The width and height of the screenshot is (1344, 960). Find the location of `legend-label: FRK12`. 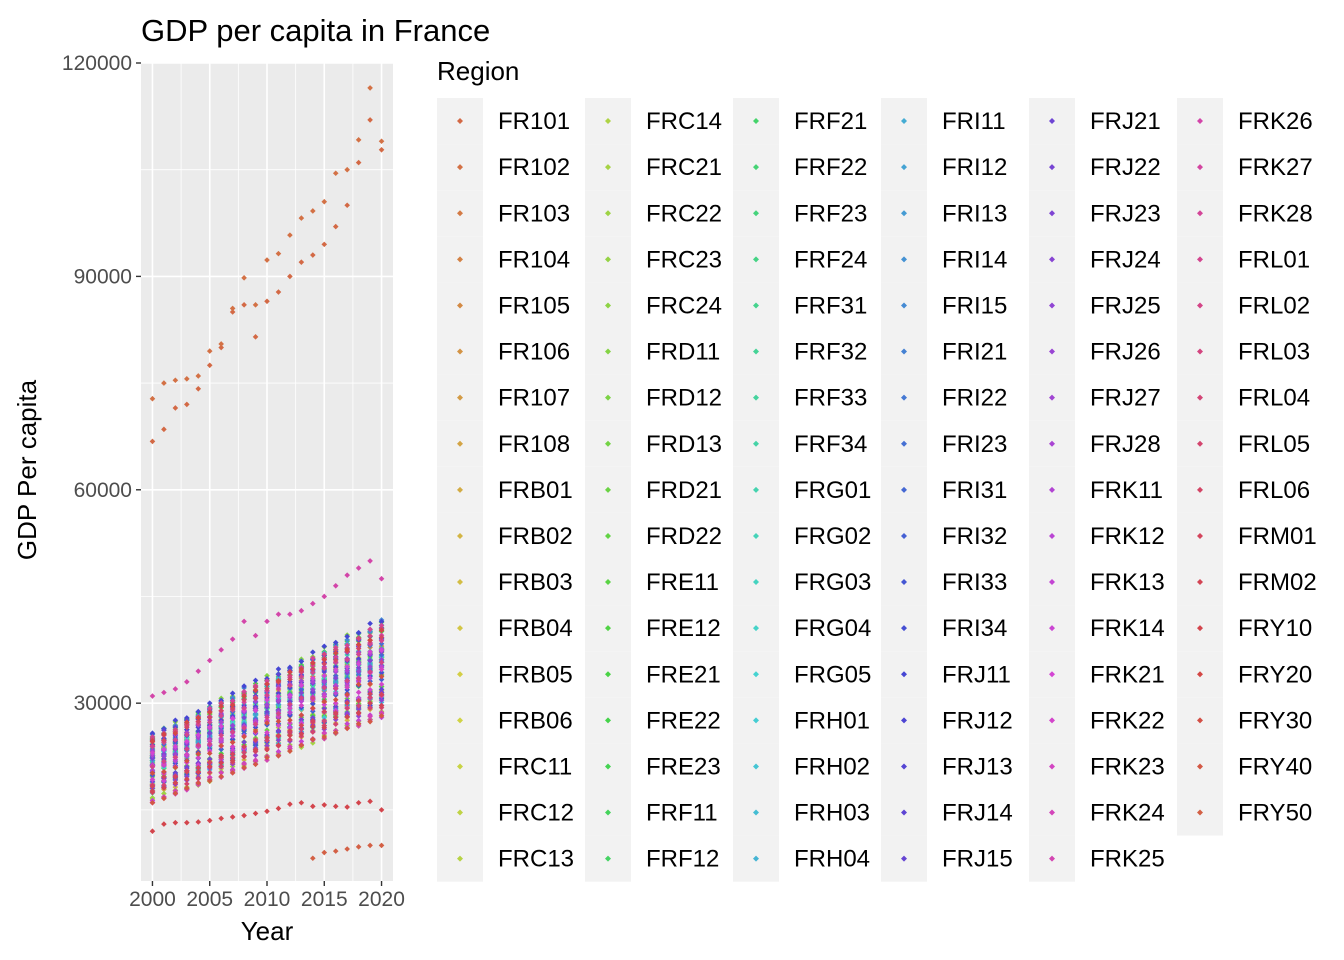

legend-label: FRK12 is located at coordinates (1127, 536).